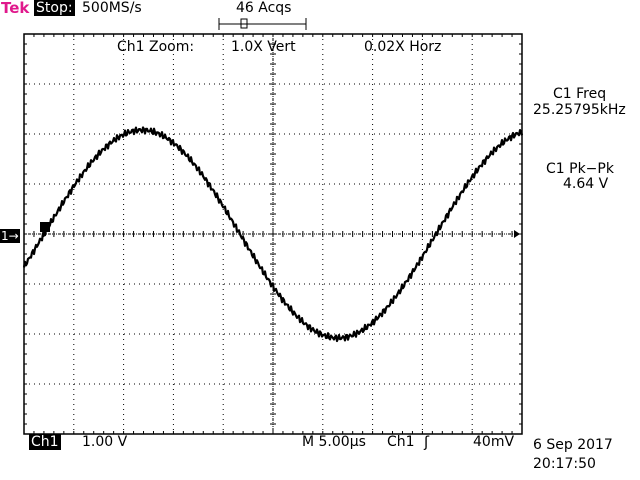 This screenshot has width=640, height=480. What do you see at coordinates (579, 110) in the screenshot?
I see `freq-measurement-value: 25.25795kHz` at bounding box center [579, 110].